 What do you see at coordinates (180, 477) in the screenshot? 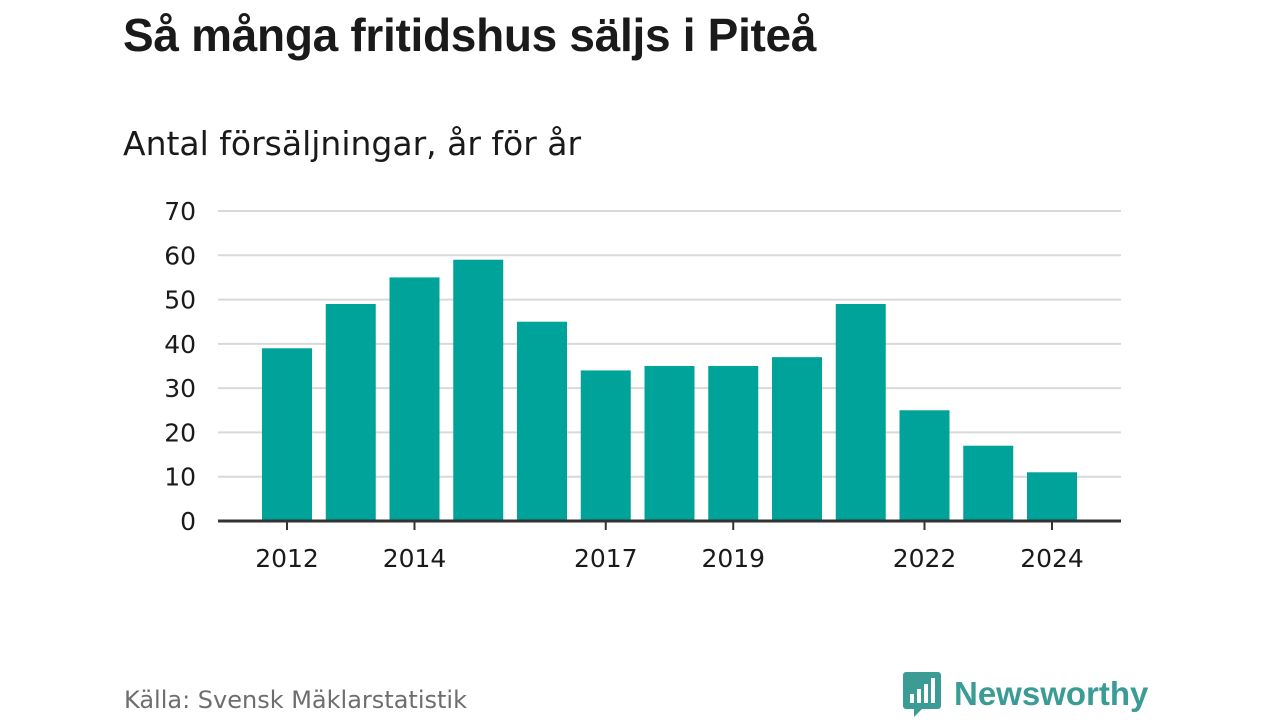
I see `y-tick-label: 10` at bounding box center [180, 477].